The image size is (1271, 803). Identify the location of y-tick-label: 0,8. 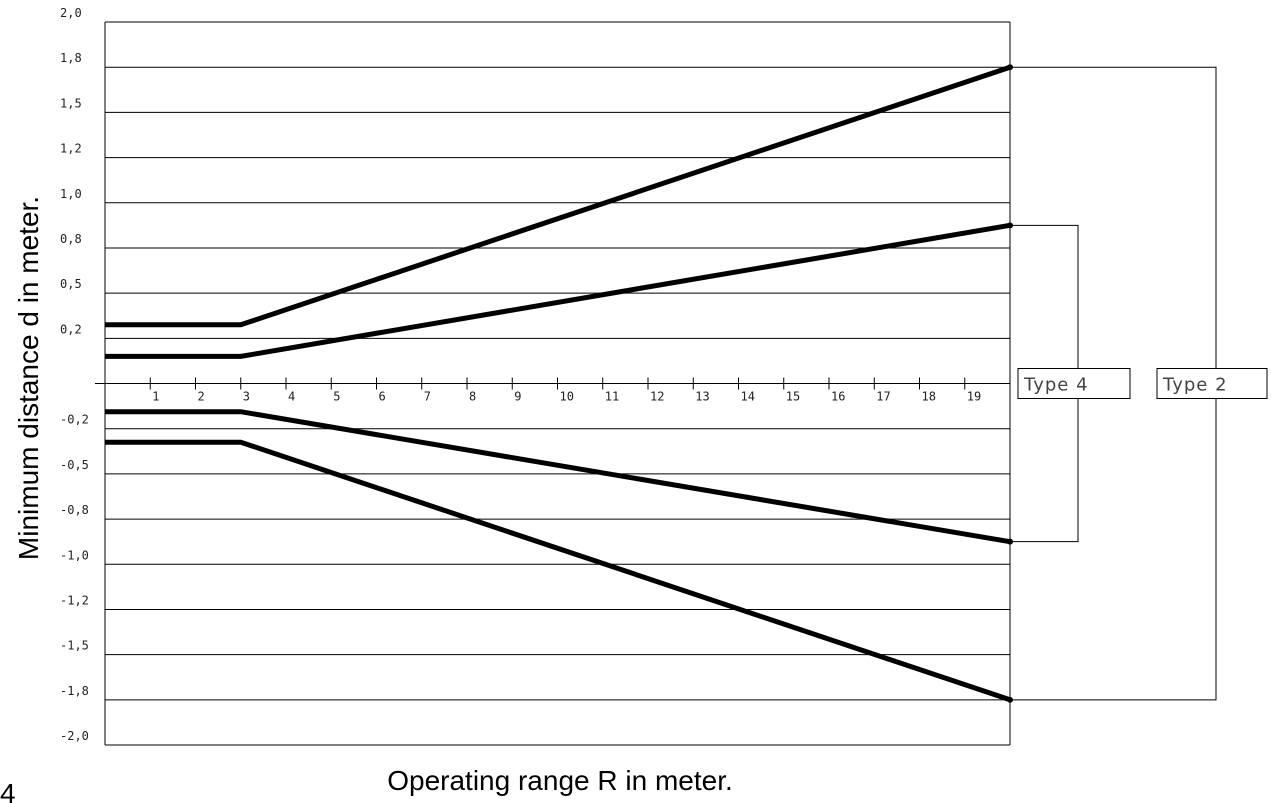
(71, 239).